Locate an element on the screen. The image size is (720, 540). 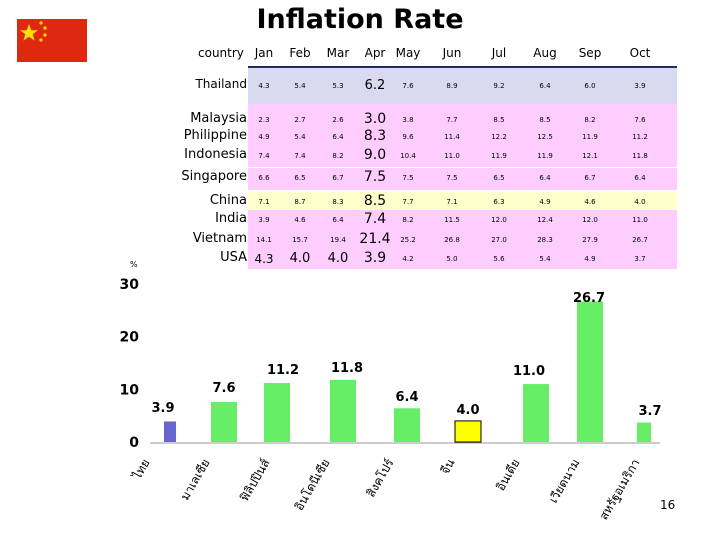
table-cell: 11.8 is located at coordinates (640, 155).